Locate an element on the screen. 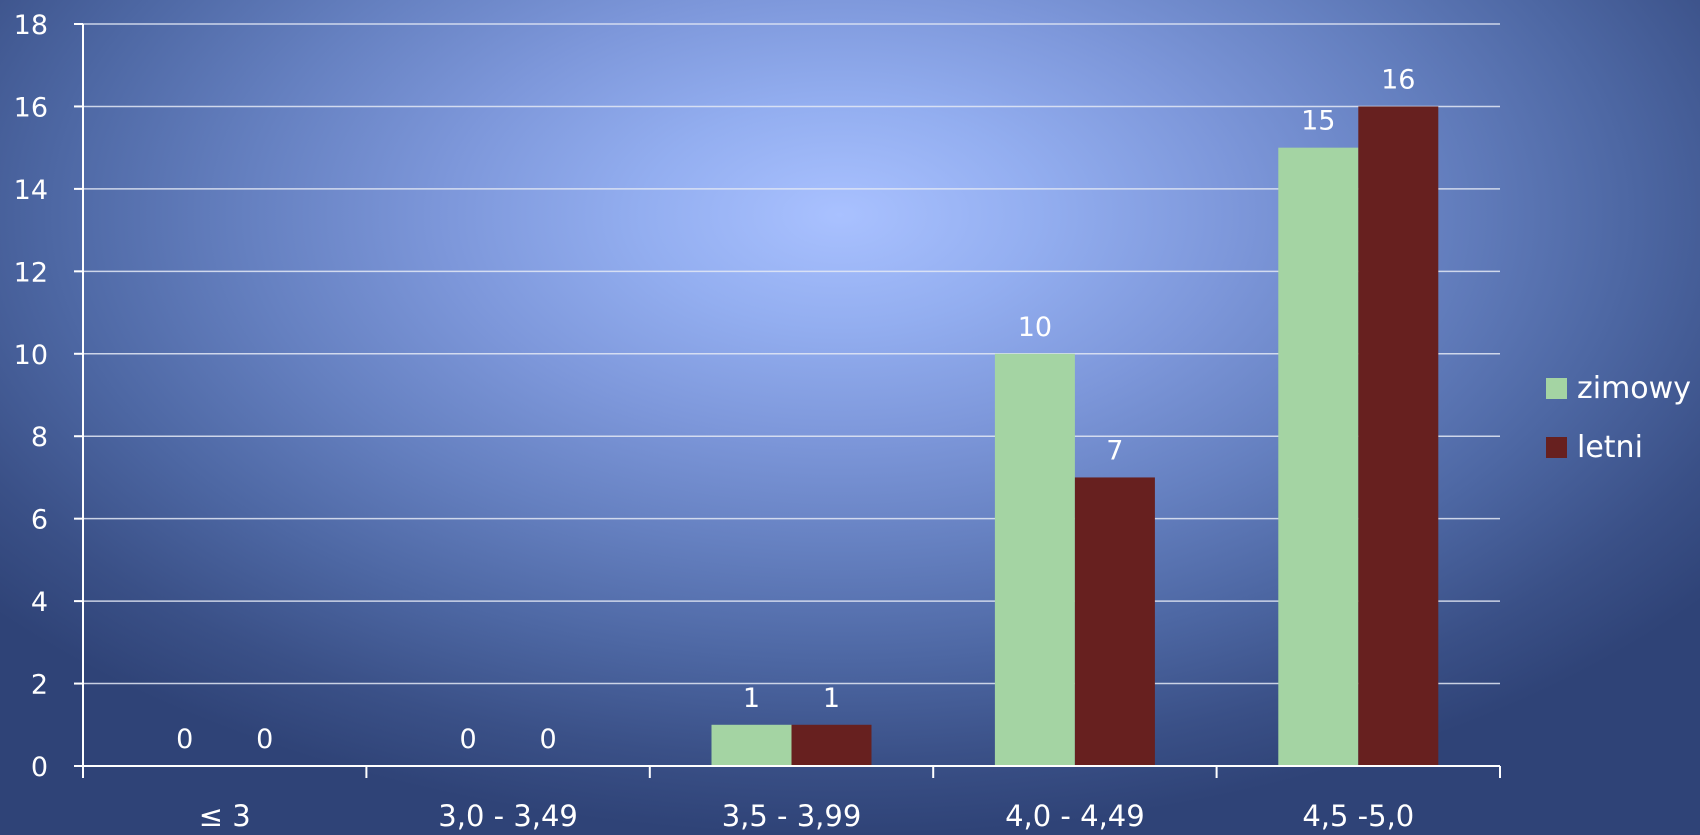 The width and height of the screenshot is (1700, 835). y-tick-label: 0 is located at coordinates (39, 767).